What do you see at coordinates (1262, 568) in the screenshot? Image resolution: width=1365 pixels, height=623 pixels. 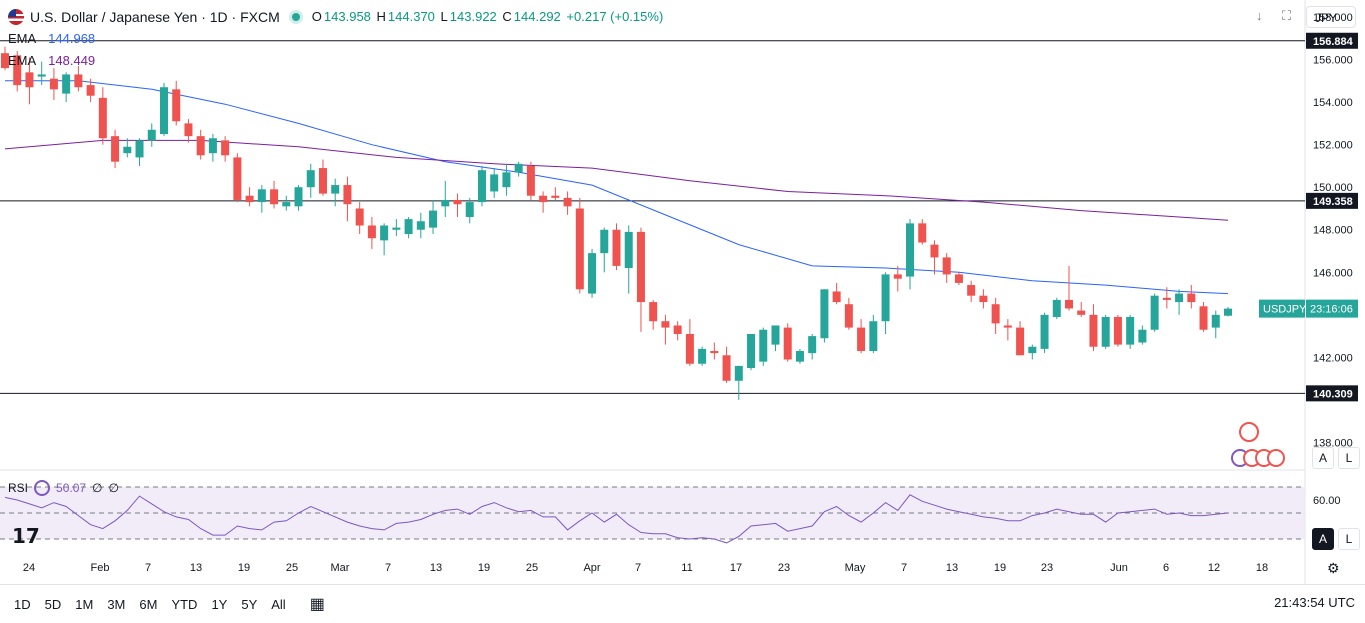 I see `time-tick-label: 18` at bounding box center [1262, 568].